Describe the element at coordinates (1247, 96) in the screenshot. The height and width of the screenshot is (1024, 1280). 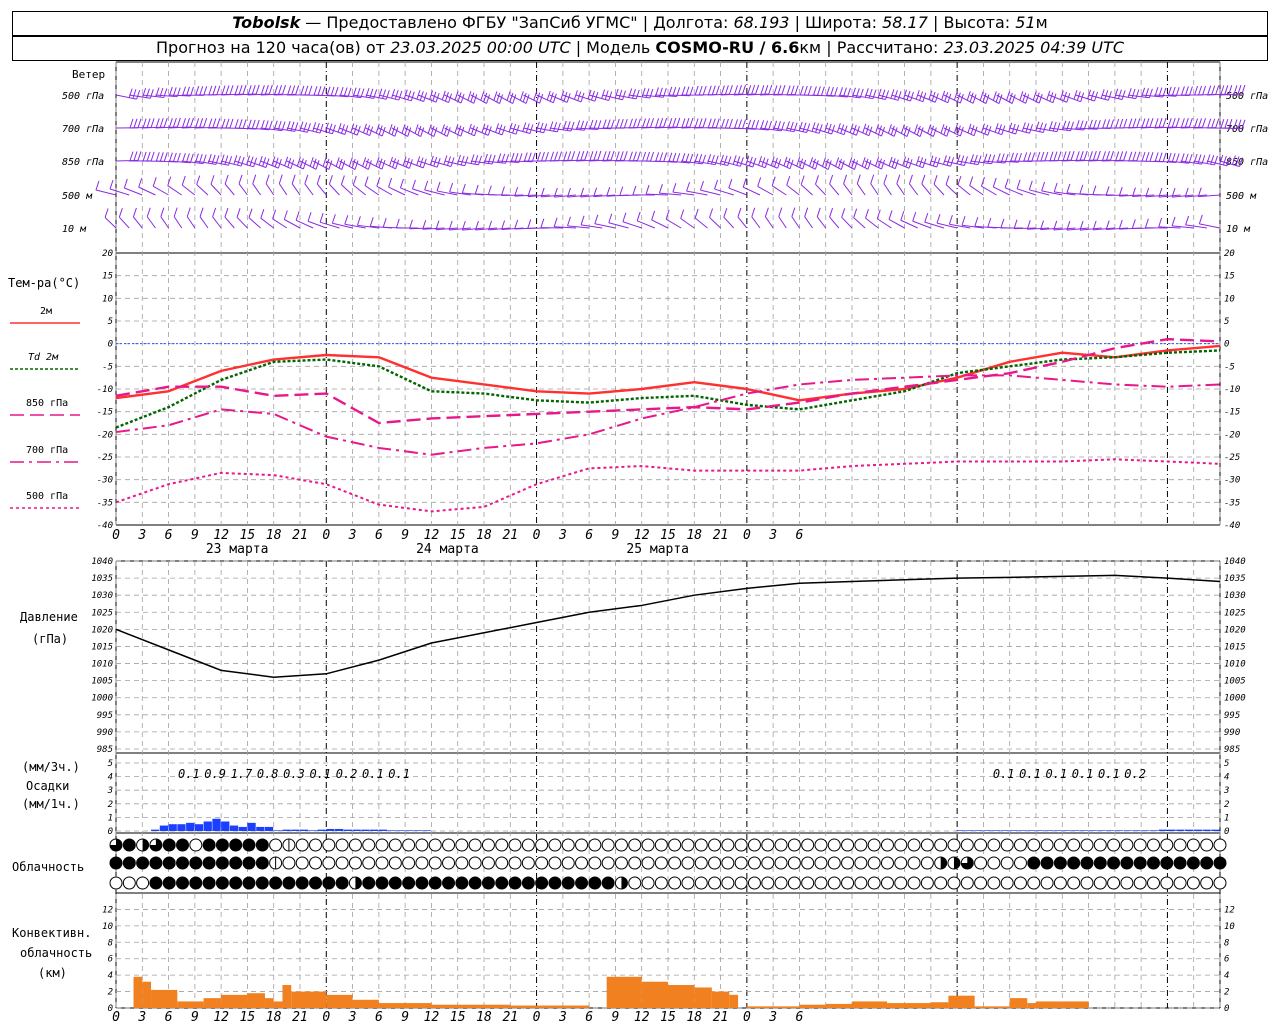
I see `wind-level-label-right: 500 гПа` at that location.